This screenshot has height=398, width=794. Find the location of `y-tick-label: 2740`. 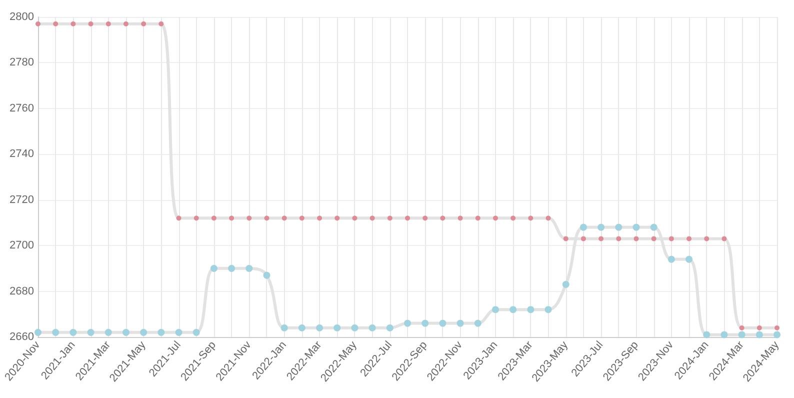

y-tick-label: 2740 is located at coordinates (22, 154).